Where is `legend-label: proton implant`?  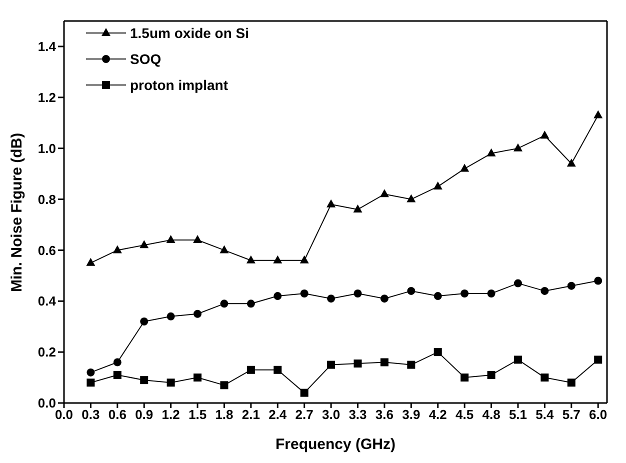 legend-label: proton implant is located at coordinates (179, 85).